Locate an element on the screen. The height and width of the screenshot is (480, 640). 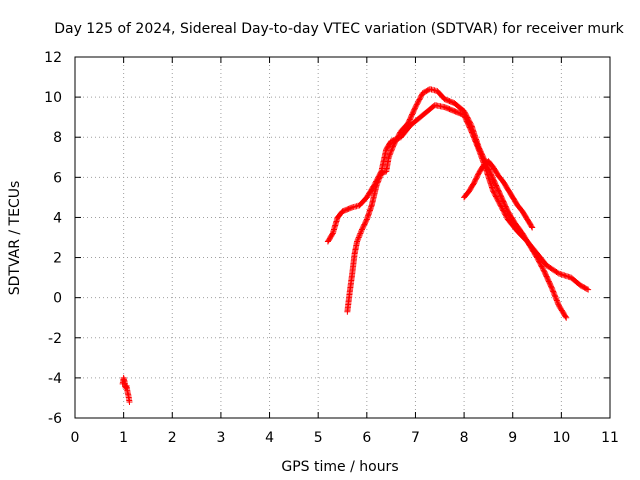
x-tick-label: 0 is located at coordinates (75, 438).